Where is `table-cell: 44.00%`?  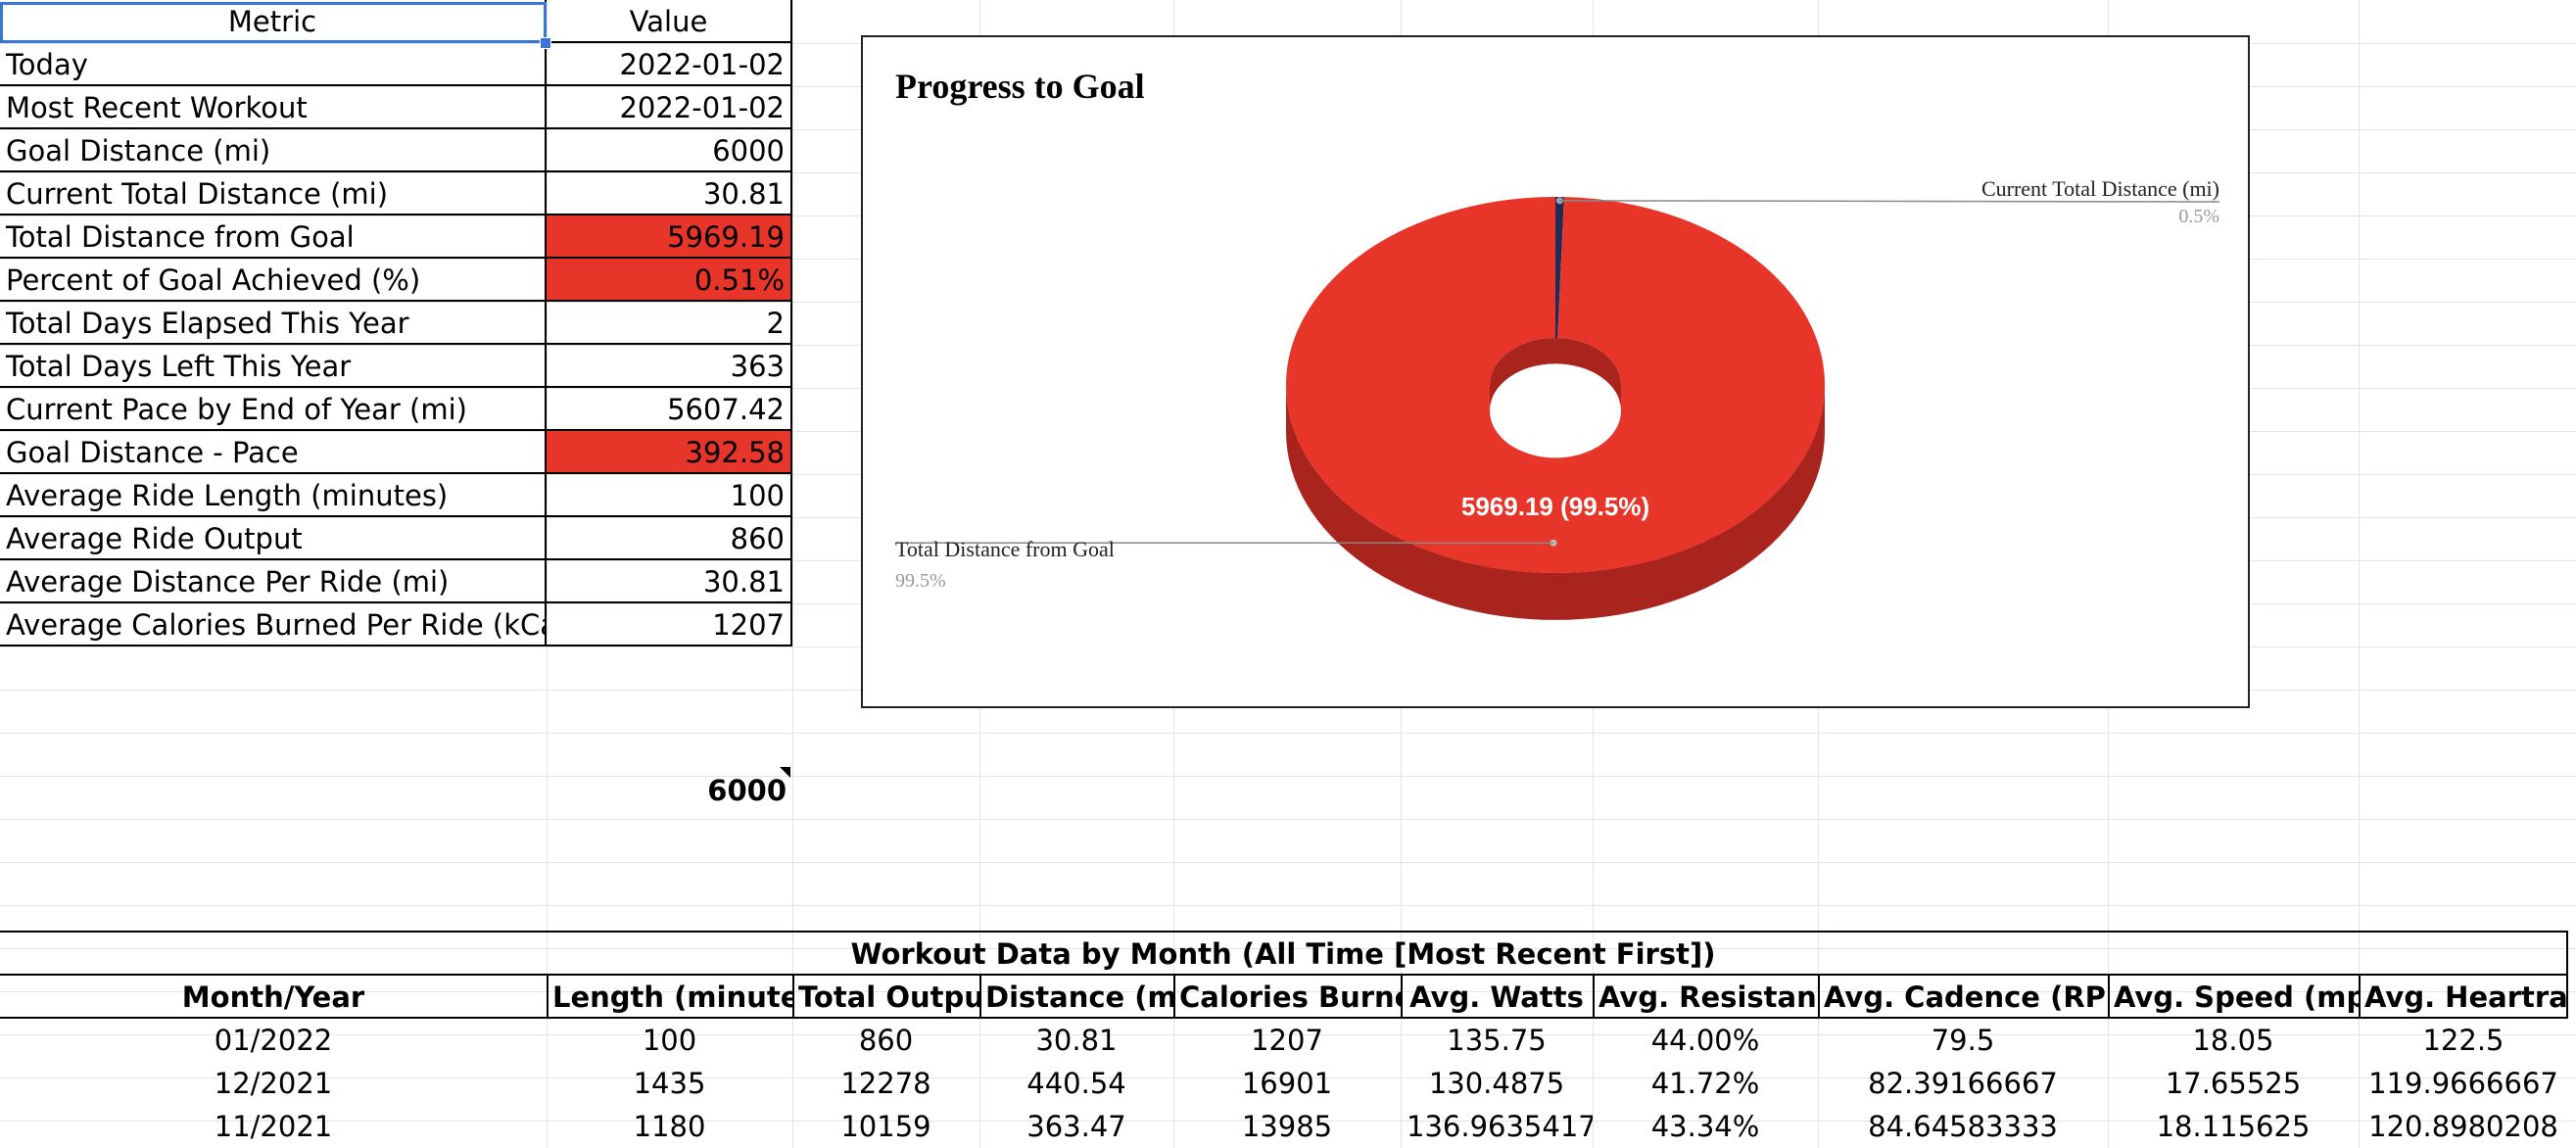
table-cell: 44.00% is located at coordinates (1705, 1041).